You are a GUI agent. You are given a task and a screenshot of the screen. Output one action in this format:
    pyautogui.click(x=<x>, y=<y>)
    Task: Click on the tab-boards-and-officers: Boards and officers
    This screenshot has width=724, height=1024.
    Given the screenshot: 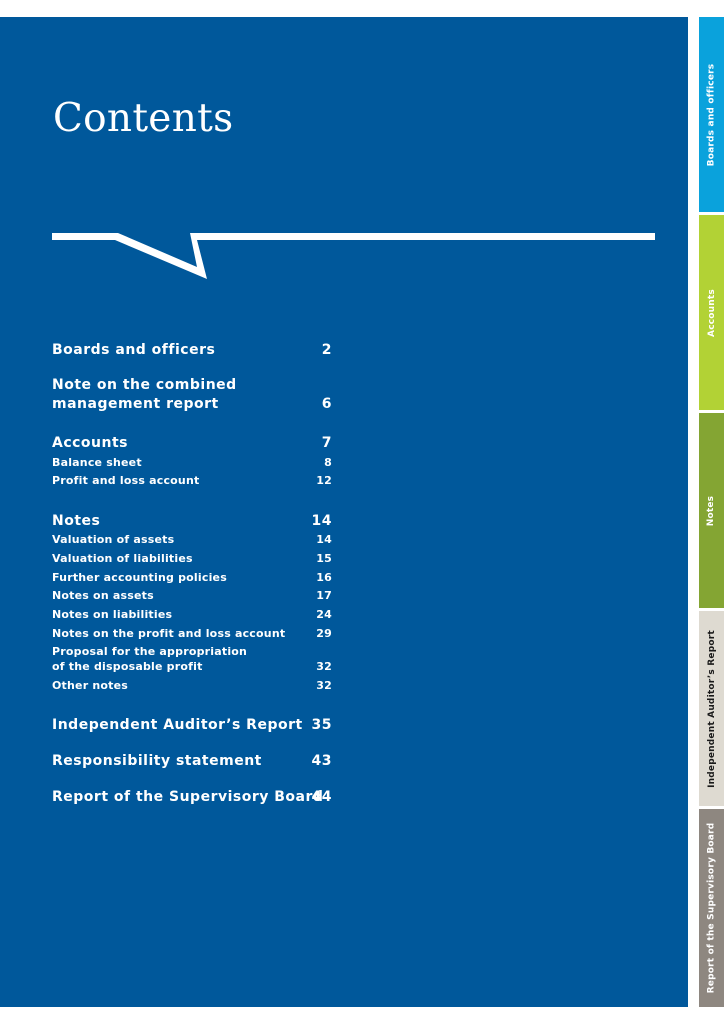 What is the action you would take?
    pyautogui.click(x=711, y=114)
    